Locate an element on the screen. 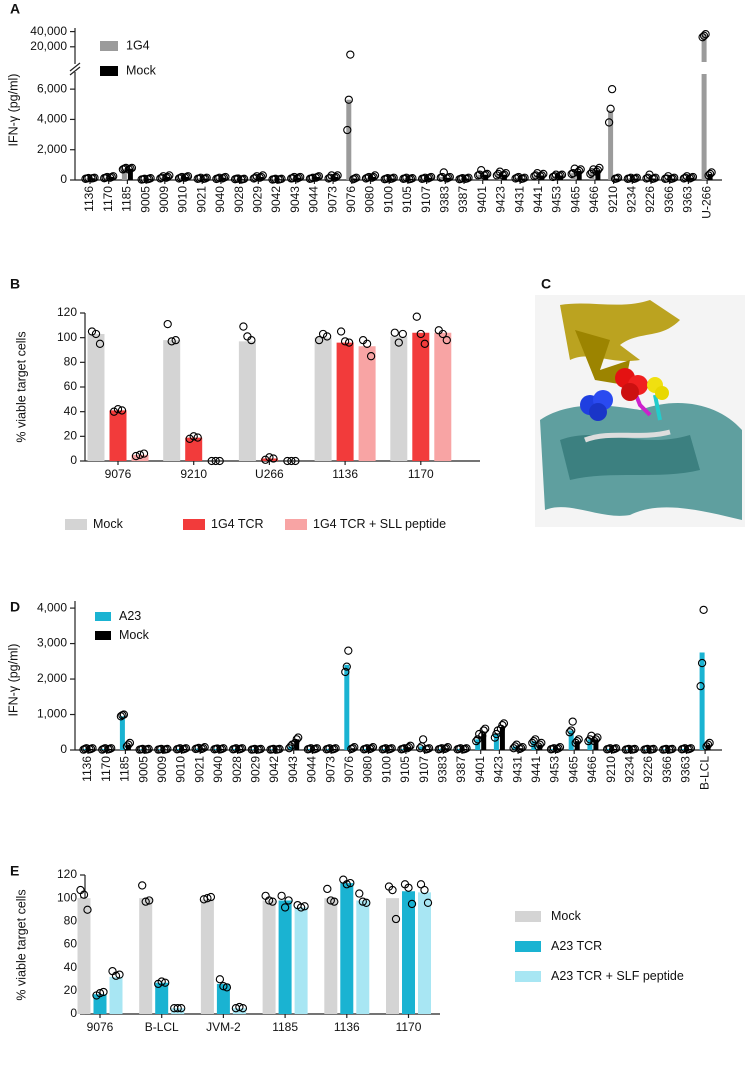 This screenshot has width=750, height=1080. y-axis-title: % viable target cells is located at coordinates (21, 386).